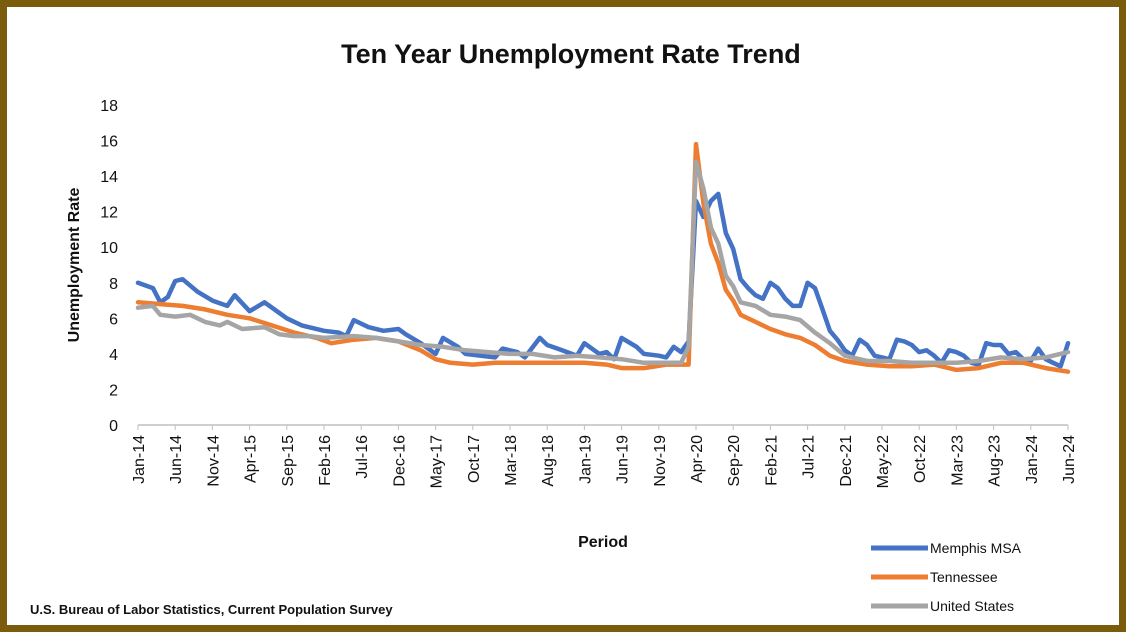  I want to click on x-tick-label: Aug-18, so click(548, 461).